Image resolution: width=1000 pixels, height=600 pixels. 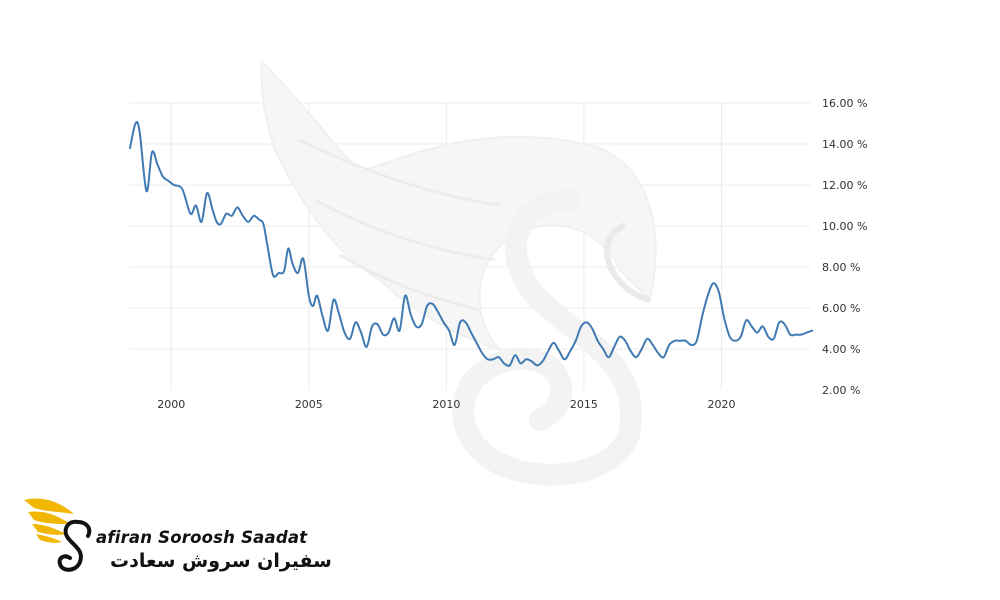 I want to click on y-tick-label: 2.00 %, so click(x=841, y=390).